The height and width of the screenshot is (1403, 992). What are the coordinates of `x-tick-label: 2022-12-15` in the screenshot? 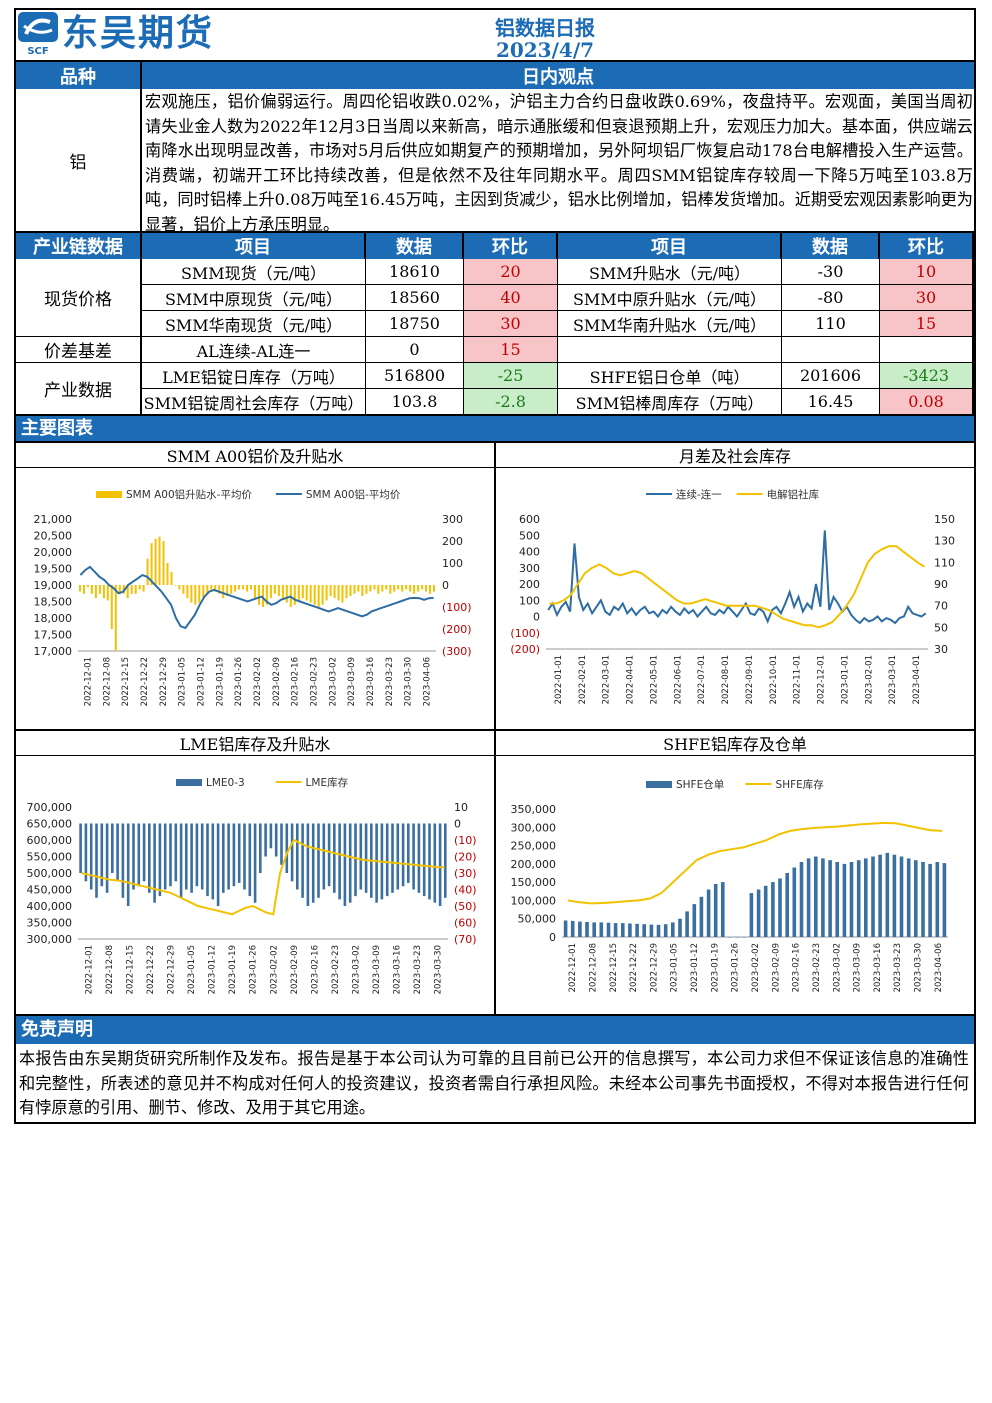 It's located at (130, 969).